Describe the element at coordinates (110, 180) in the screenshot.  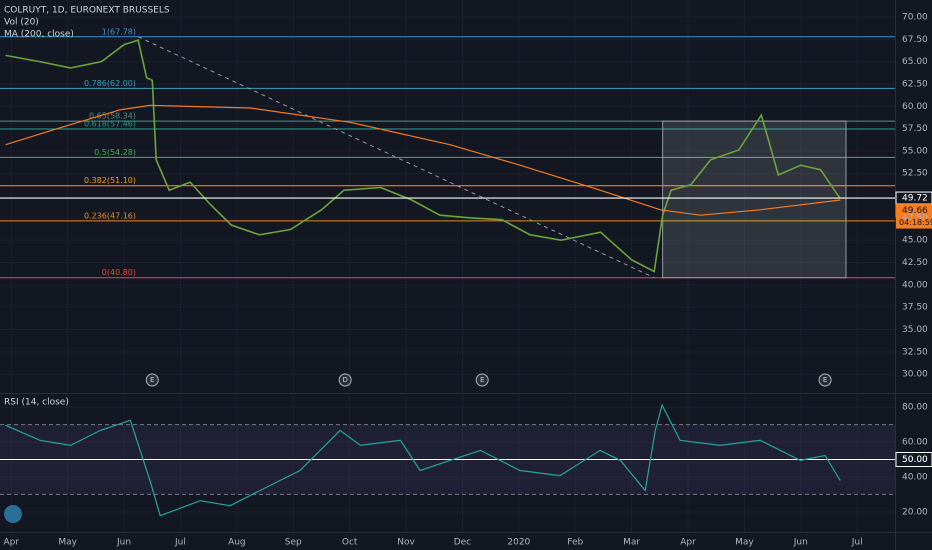
I see `fib-label: 0.382(51.10)` at that location.